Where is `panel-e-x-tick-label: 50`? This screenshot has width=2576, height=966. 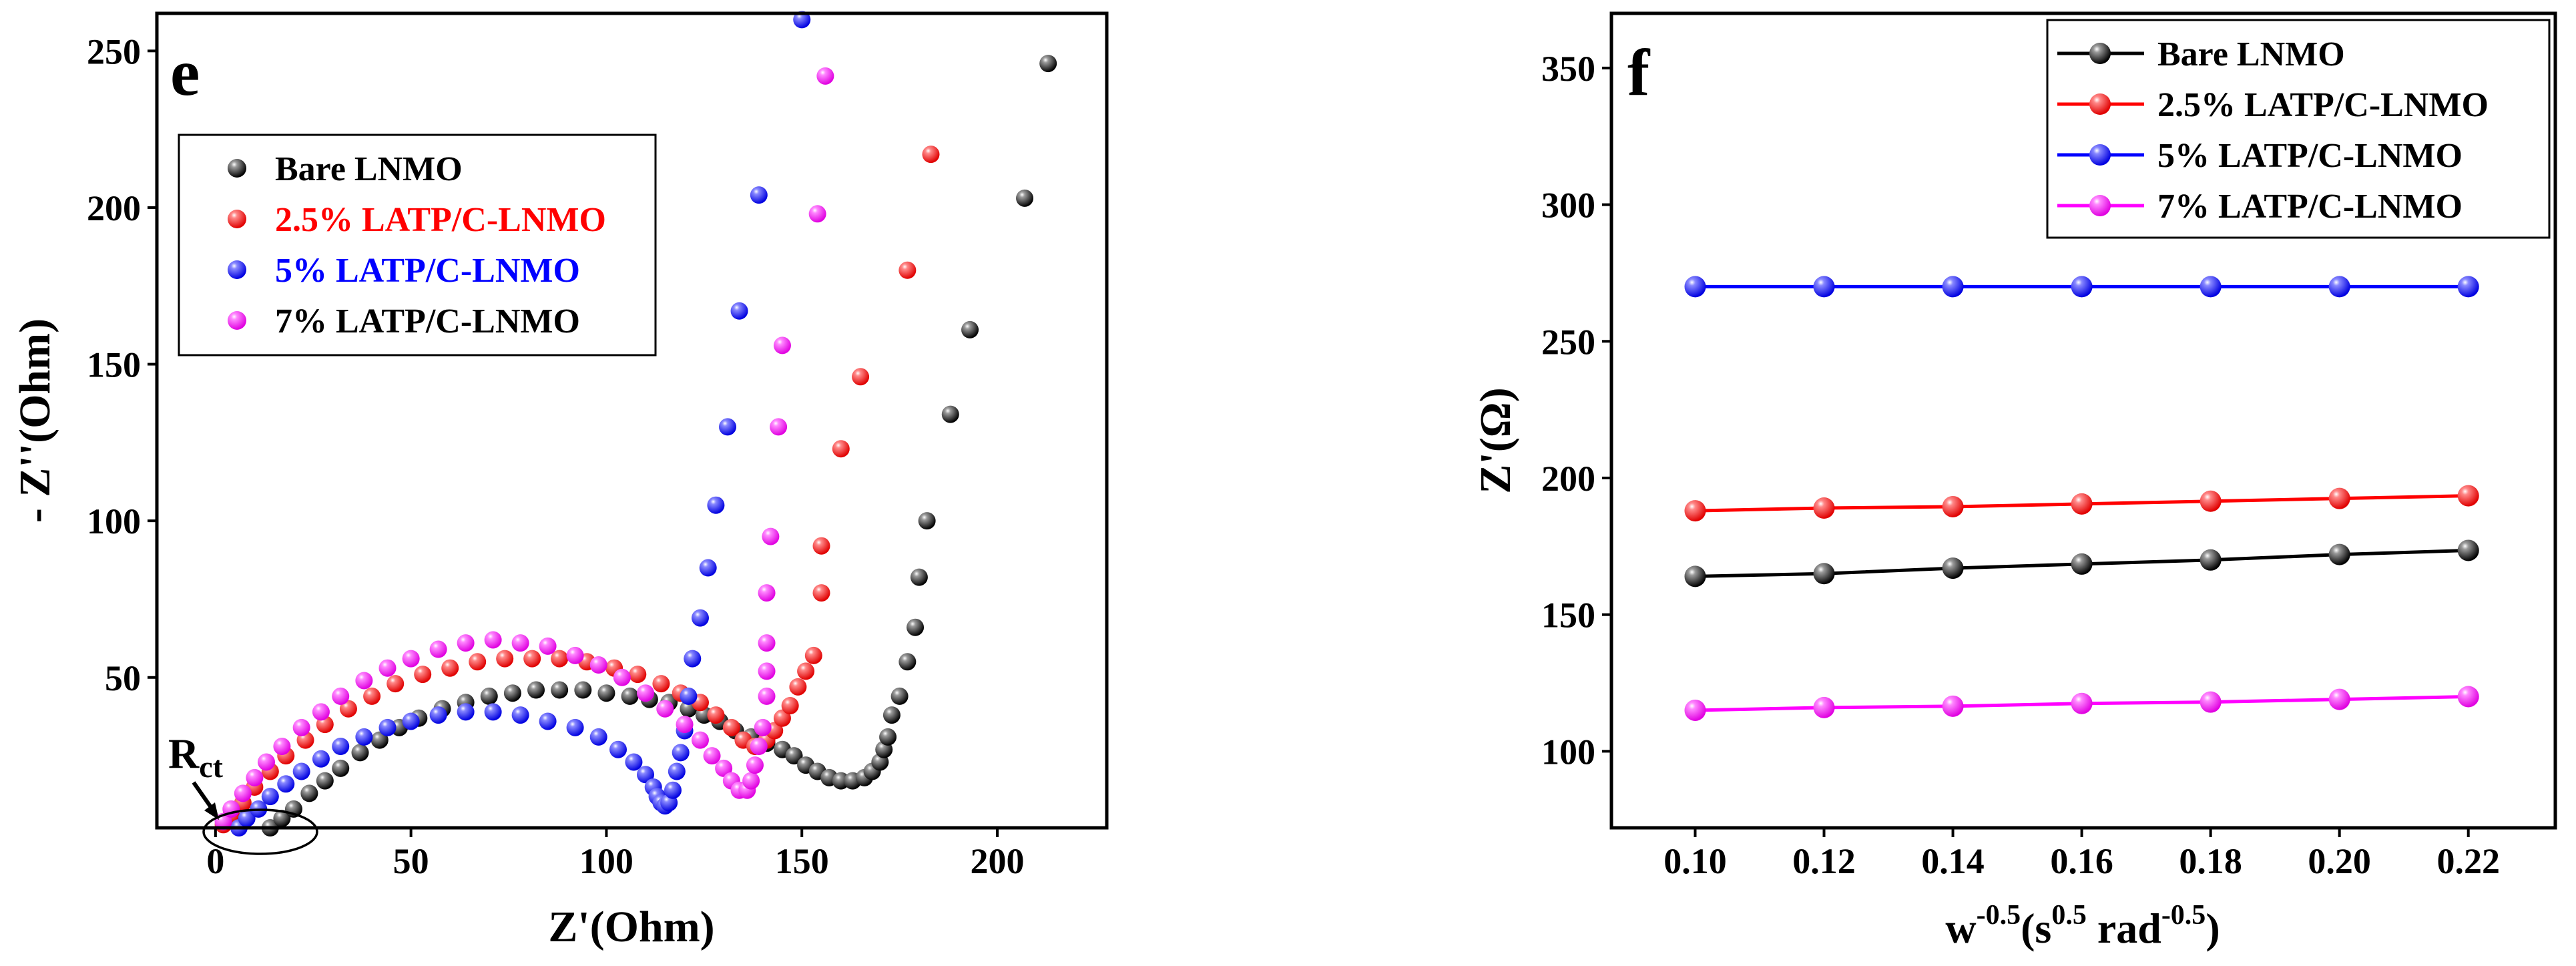
panel-e-x-tick-label: 50 is located at coordinates (411, 861).